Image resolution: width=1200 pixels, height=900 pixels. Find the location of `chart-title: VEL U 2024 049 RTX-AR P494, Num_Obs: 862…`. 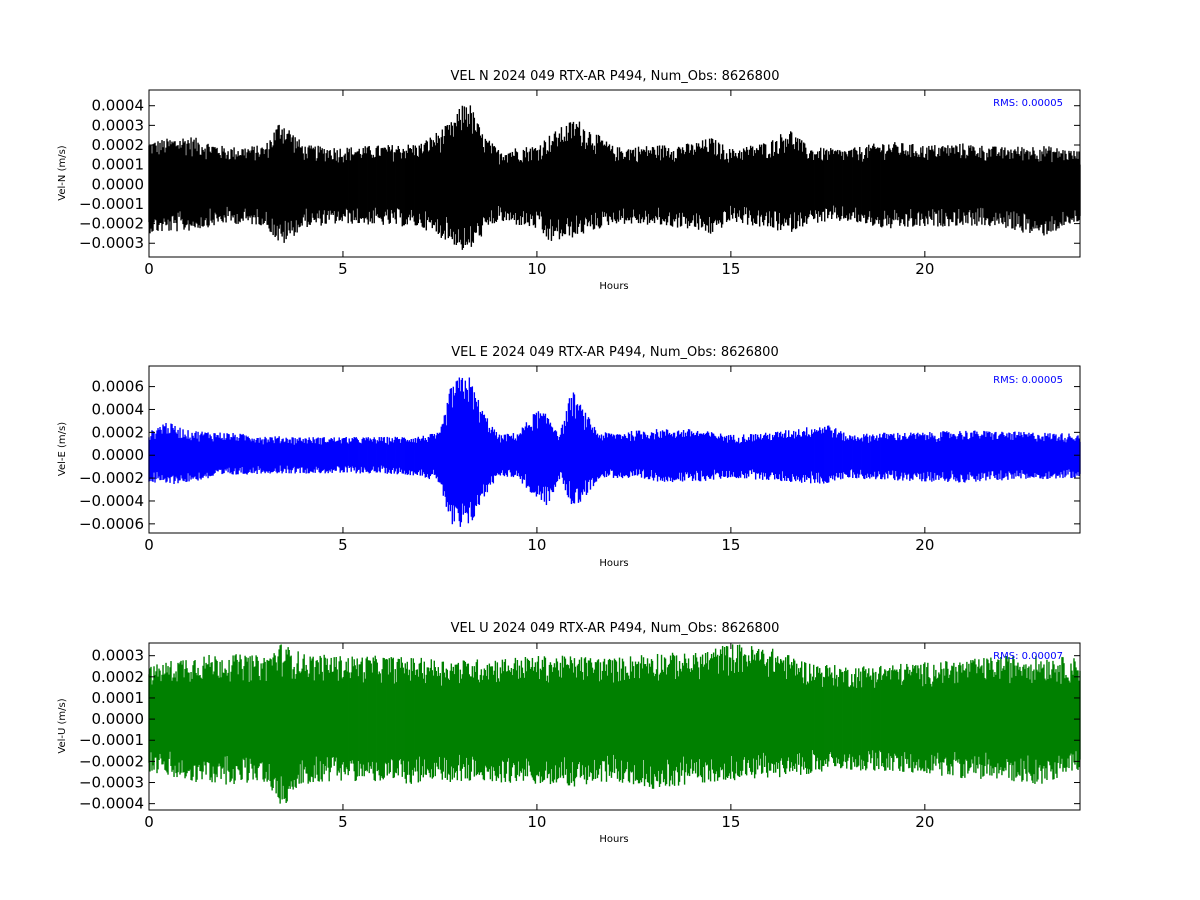

chart-title: VEL U 2024 049 RTX-AR P494, Num_Obs: 862… is located at coordinates (615, 628).